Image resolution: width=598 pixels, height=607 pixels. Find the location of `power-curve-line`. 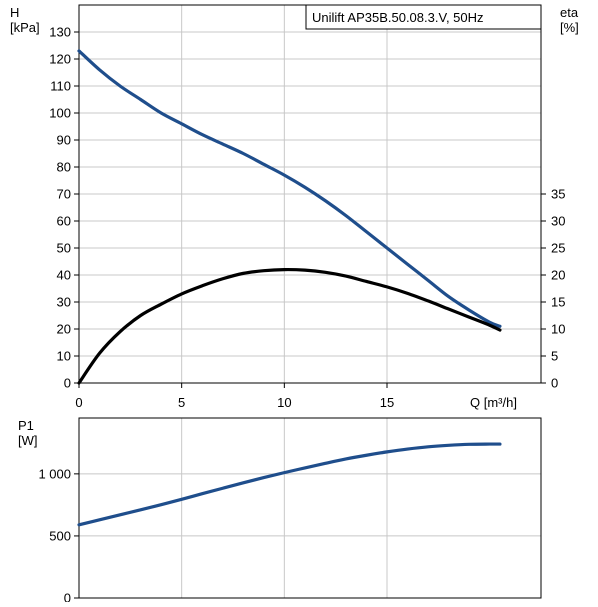

power-curve-line is located at coordinates (289, 484).